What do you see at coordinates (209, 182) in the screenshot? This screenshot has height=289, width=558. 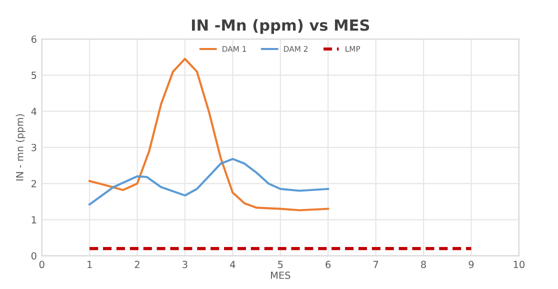 I see `line-series` at bounding box center [209, 182].